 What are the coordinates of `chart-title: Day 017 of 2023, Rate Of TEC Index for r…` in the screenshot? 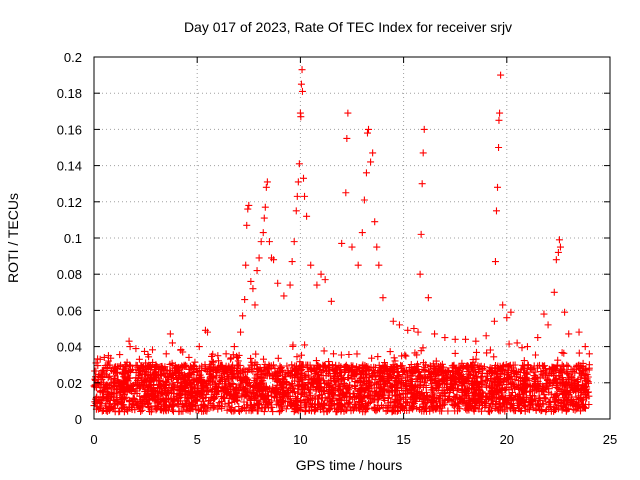 It's located at (348, 27).